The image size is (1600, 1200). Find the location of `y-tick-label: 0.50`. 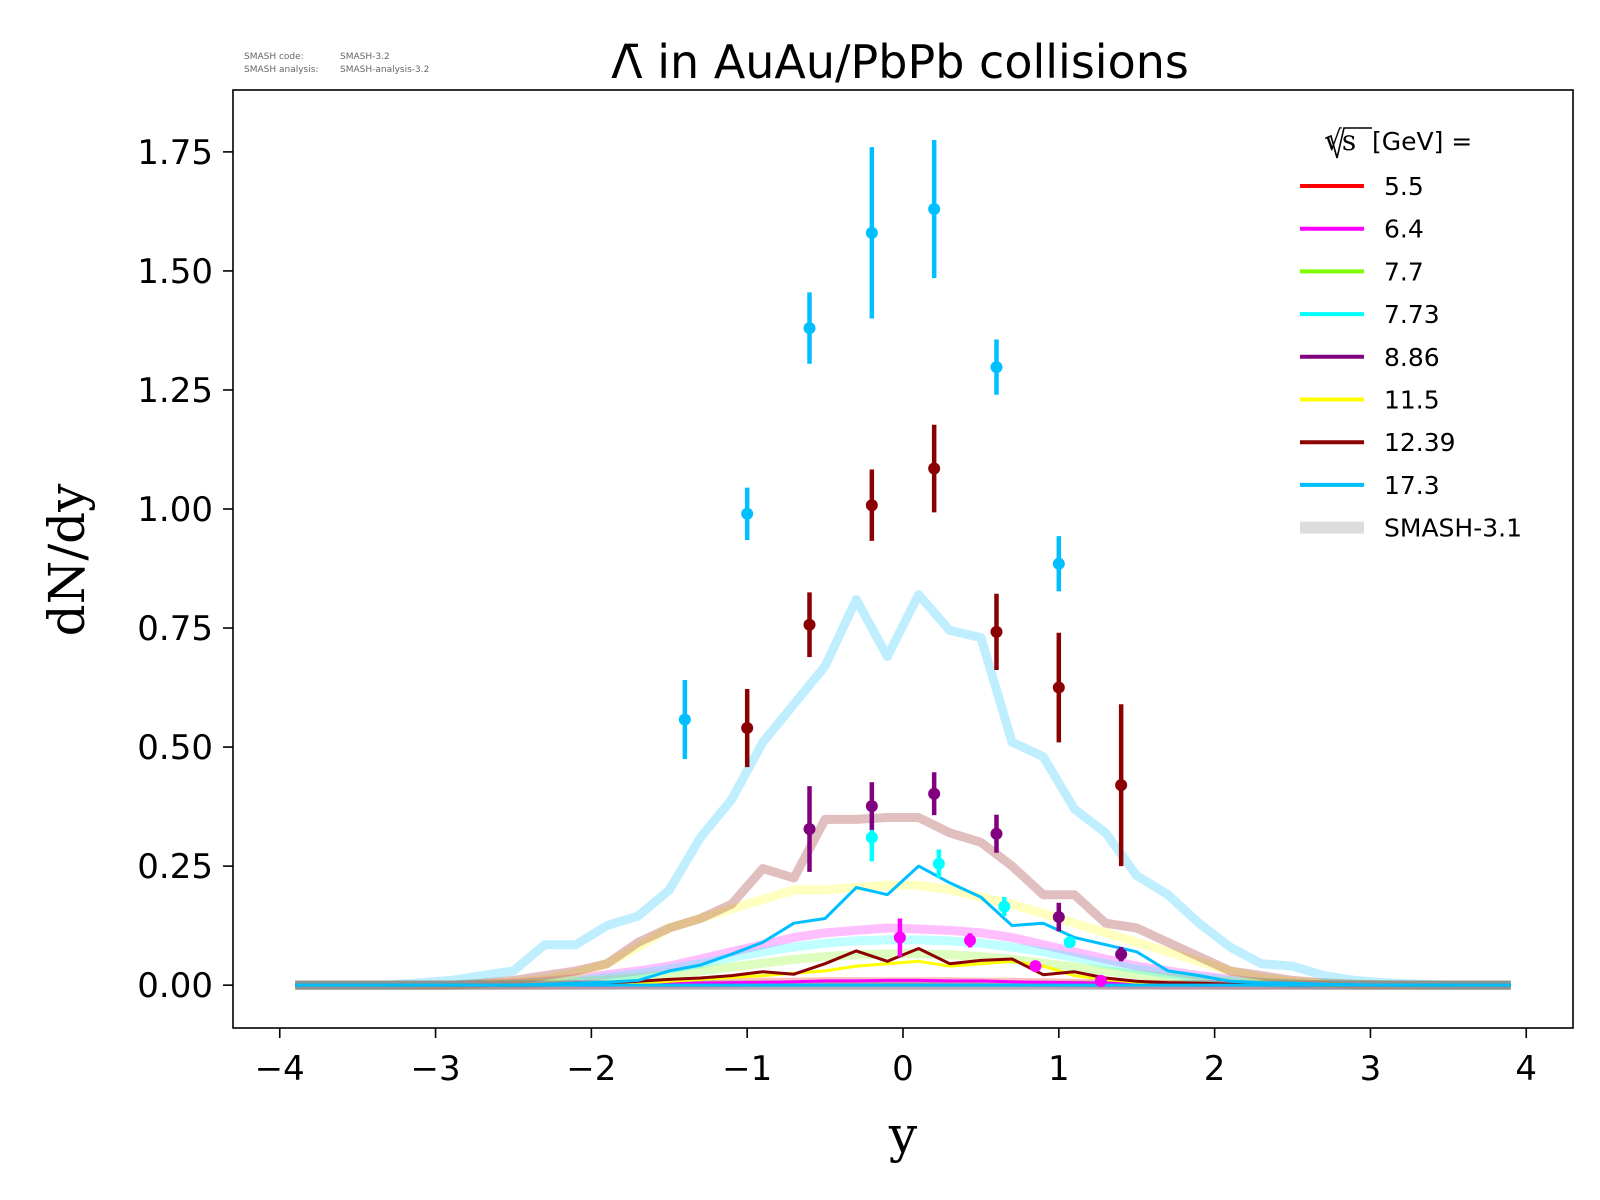

y-tick-label: 0.50 is located at coordinates (175, 748).